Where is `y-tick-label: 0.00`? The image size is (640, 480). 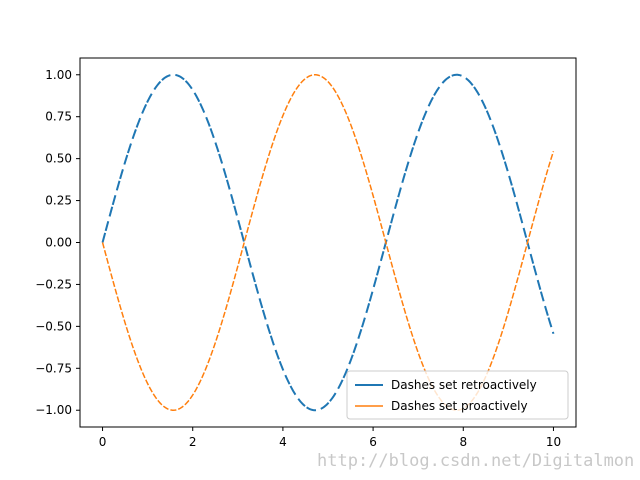 y-tick-label: 0.00 is located at coordinates (58, 243).